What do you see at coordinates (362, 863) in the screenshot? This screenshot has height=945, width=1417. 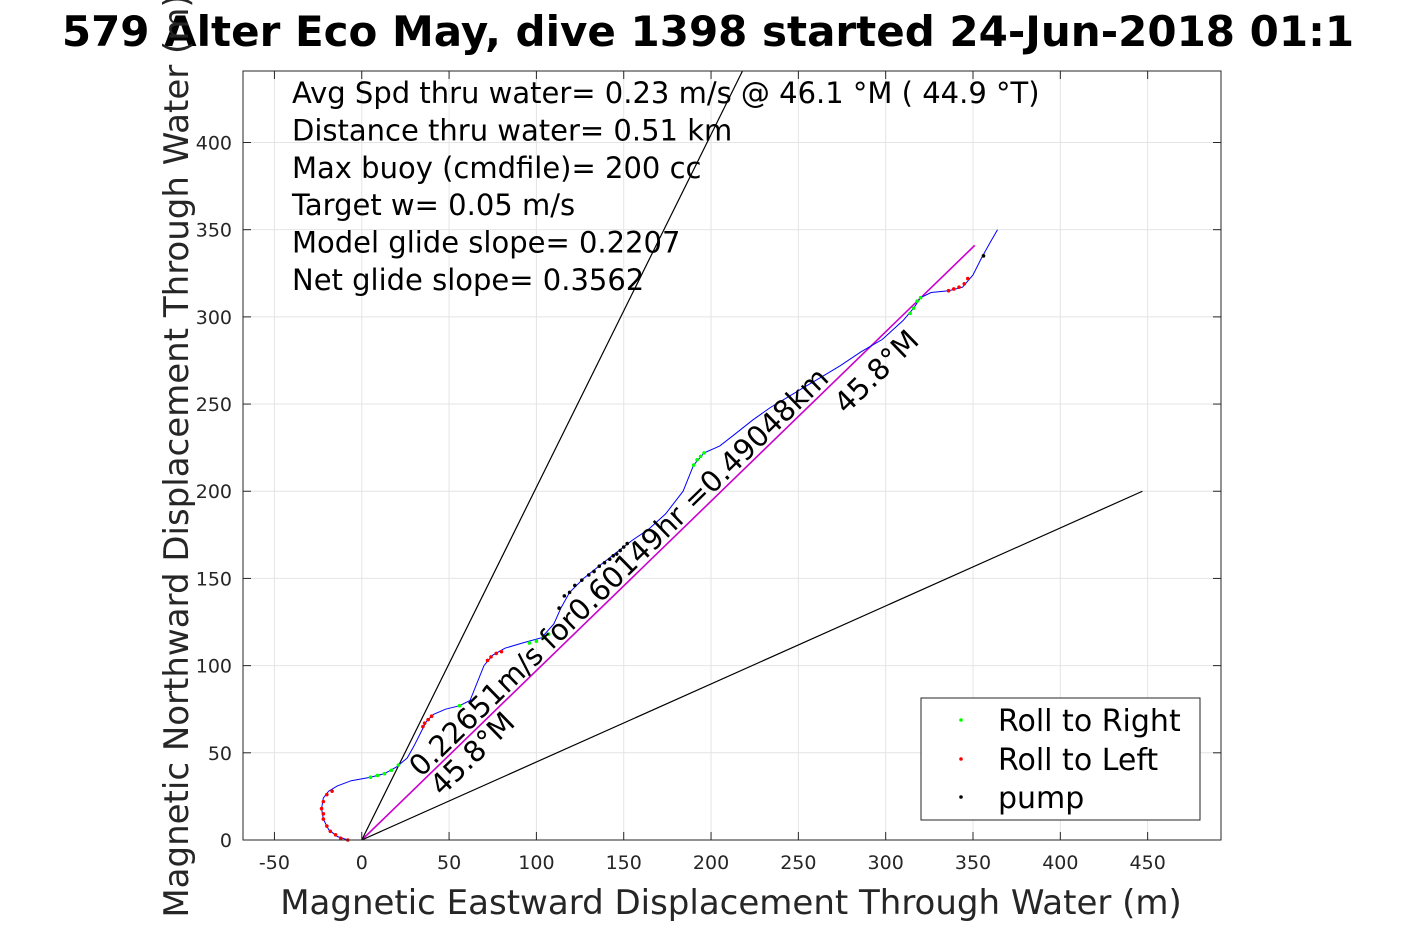 I see `x-tick-label: 0` at bounding box center [362, 863].